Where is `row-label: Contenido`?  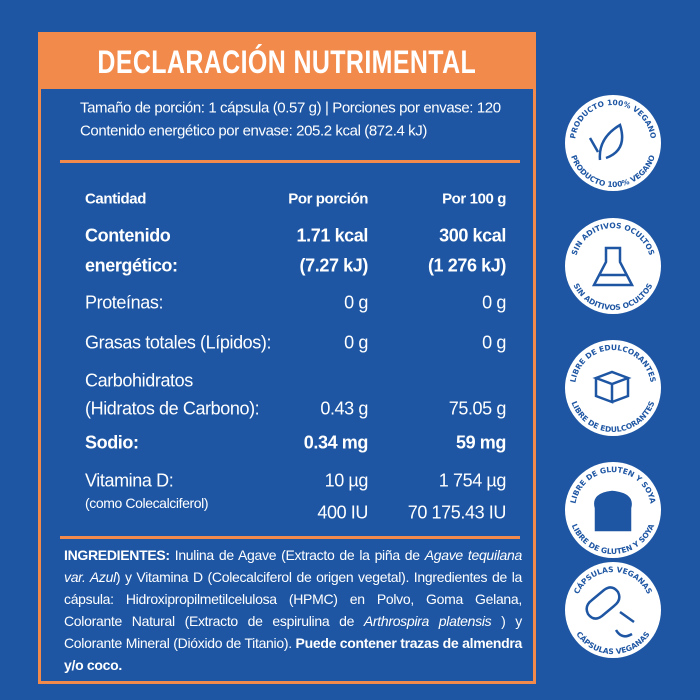 row-label: Contenido is located at coordinates (128, 235).